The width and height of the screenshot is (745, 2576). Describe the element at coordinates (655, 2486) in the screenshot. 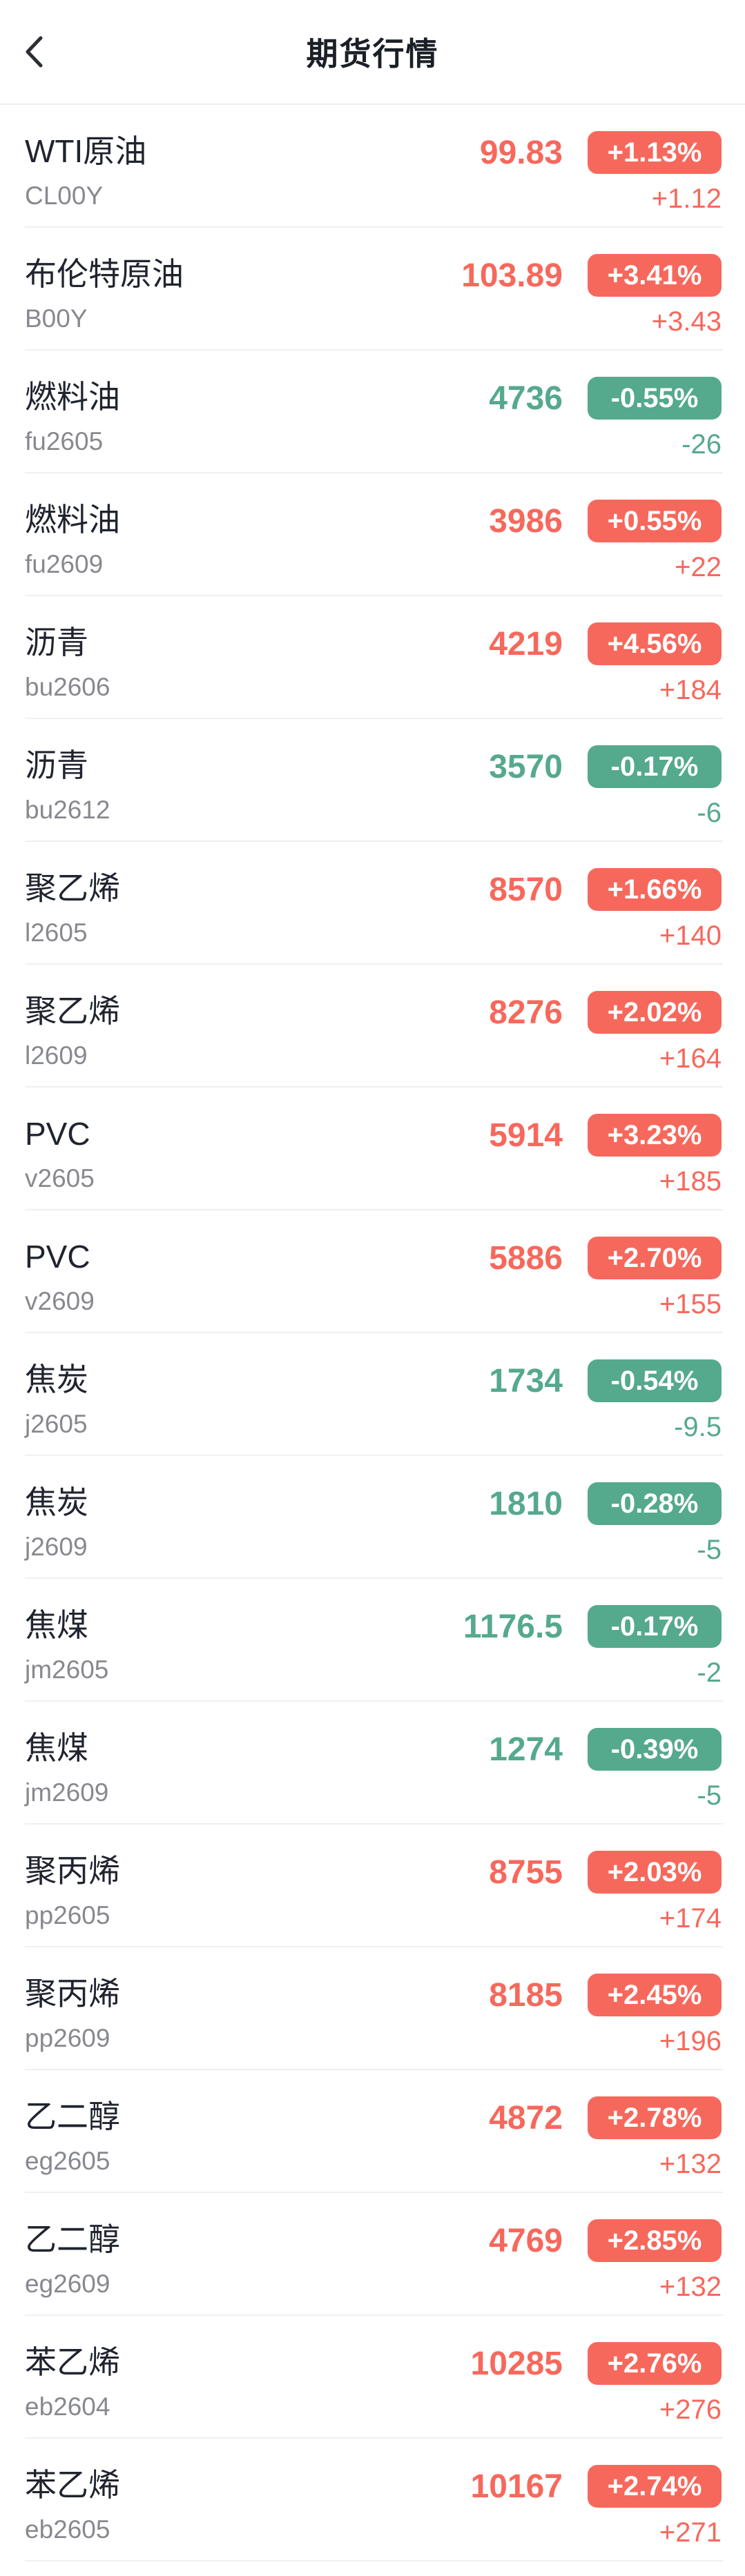

I see `pct-change-badge: +2.74%` at that location.